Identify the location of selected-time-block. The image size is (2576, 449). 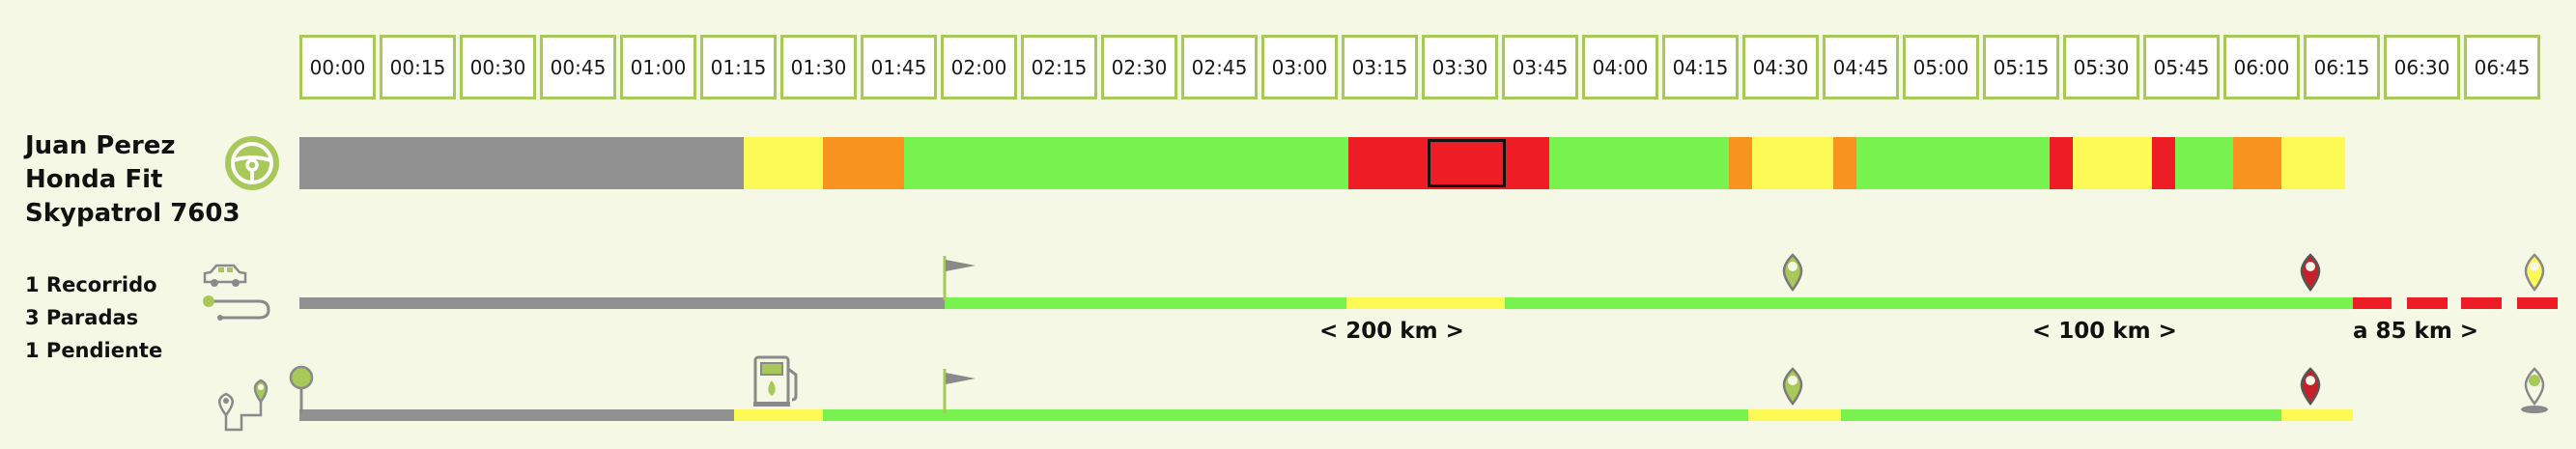
(1467, 163).